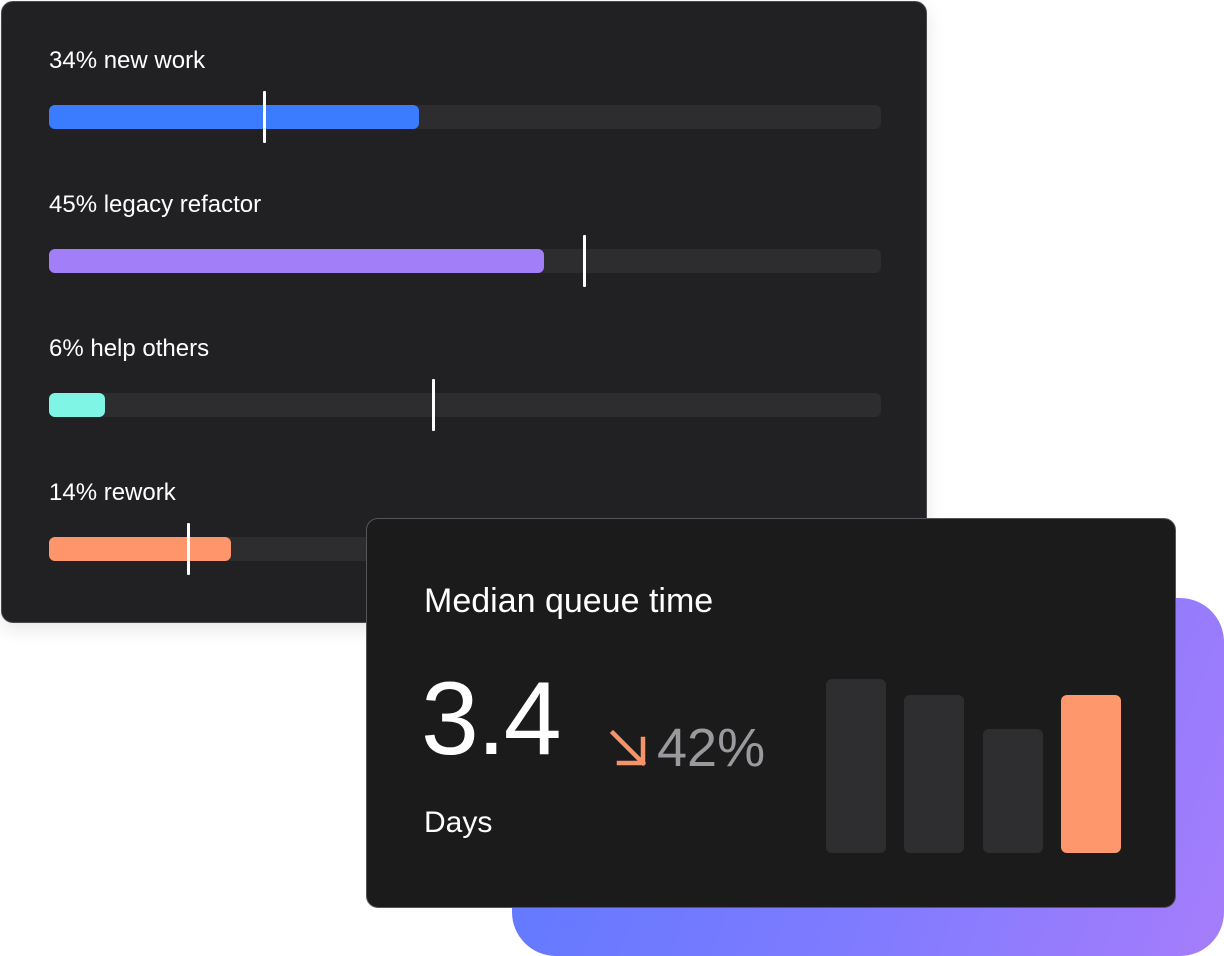 The width and height of the screenshot is (1224, 956). I want to click on trend-percent: 42%, so click(711, 748).